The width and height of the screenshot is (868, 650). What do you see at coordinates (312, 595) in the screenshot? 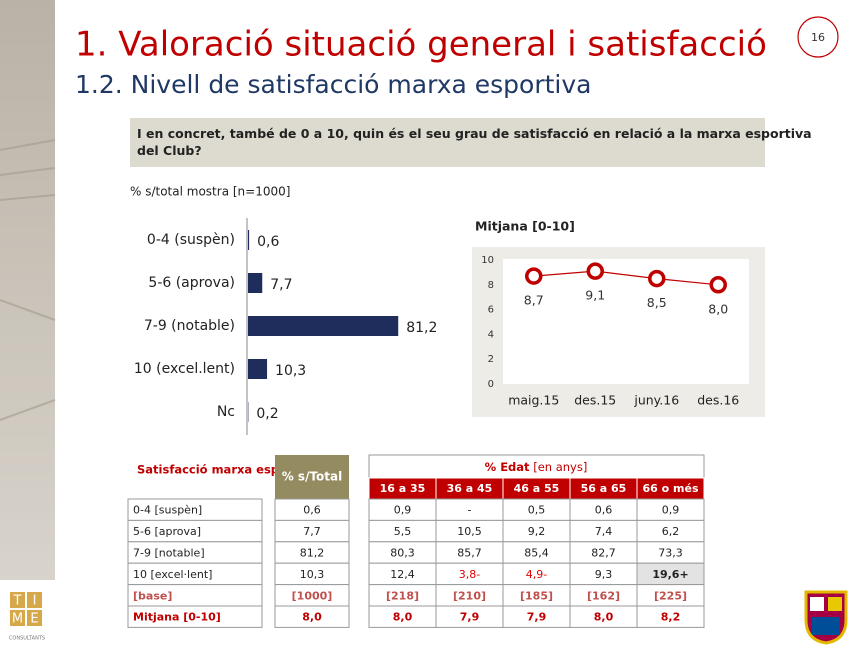
I see `total-value: [1000]` at bounding box center [312, 595].